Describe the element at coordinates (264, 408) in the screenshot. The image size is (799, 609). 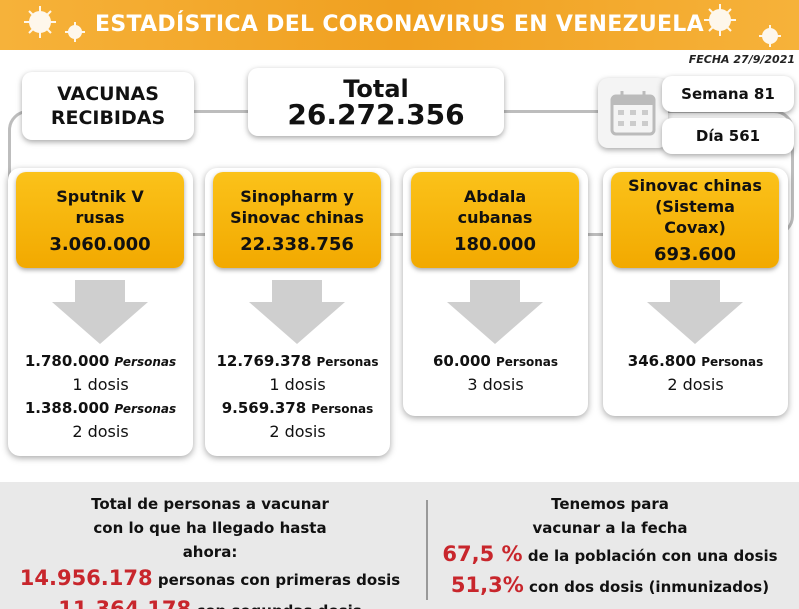
I see `people-count: 9.569.378` at that location.